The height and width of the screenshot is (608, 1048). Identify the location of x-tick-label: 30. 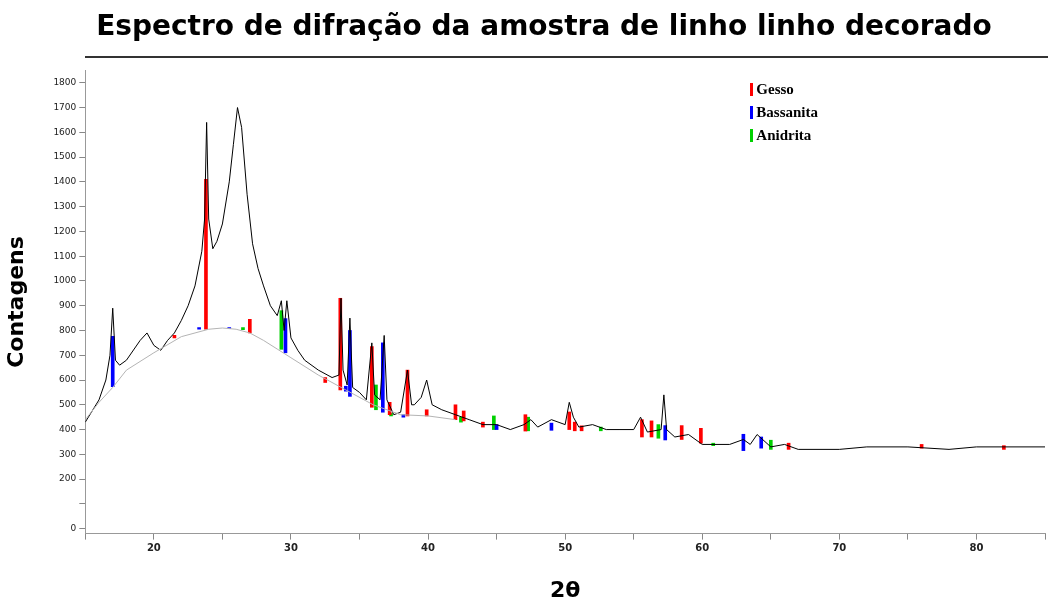
(290, 548).